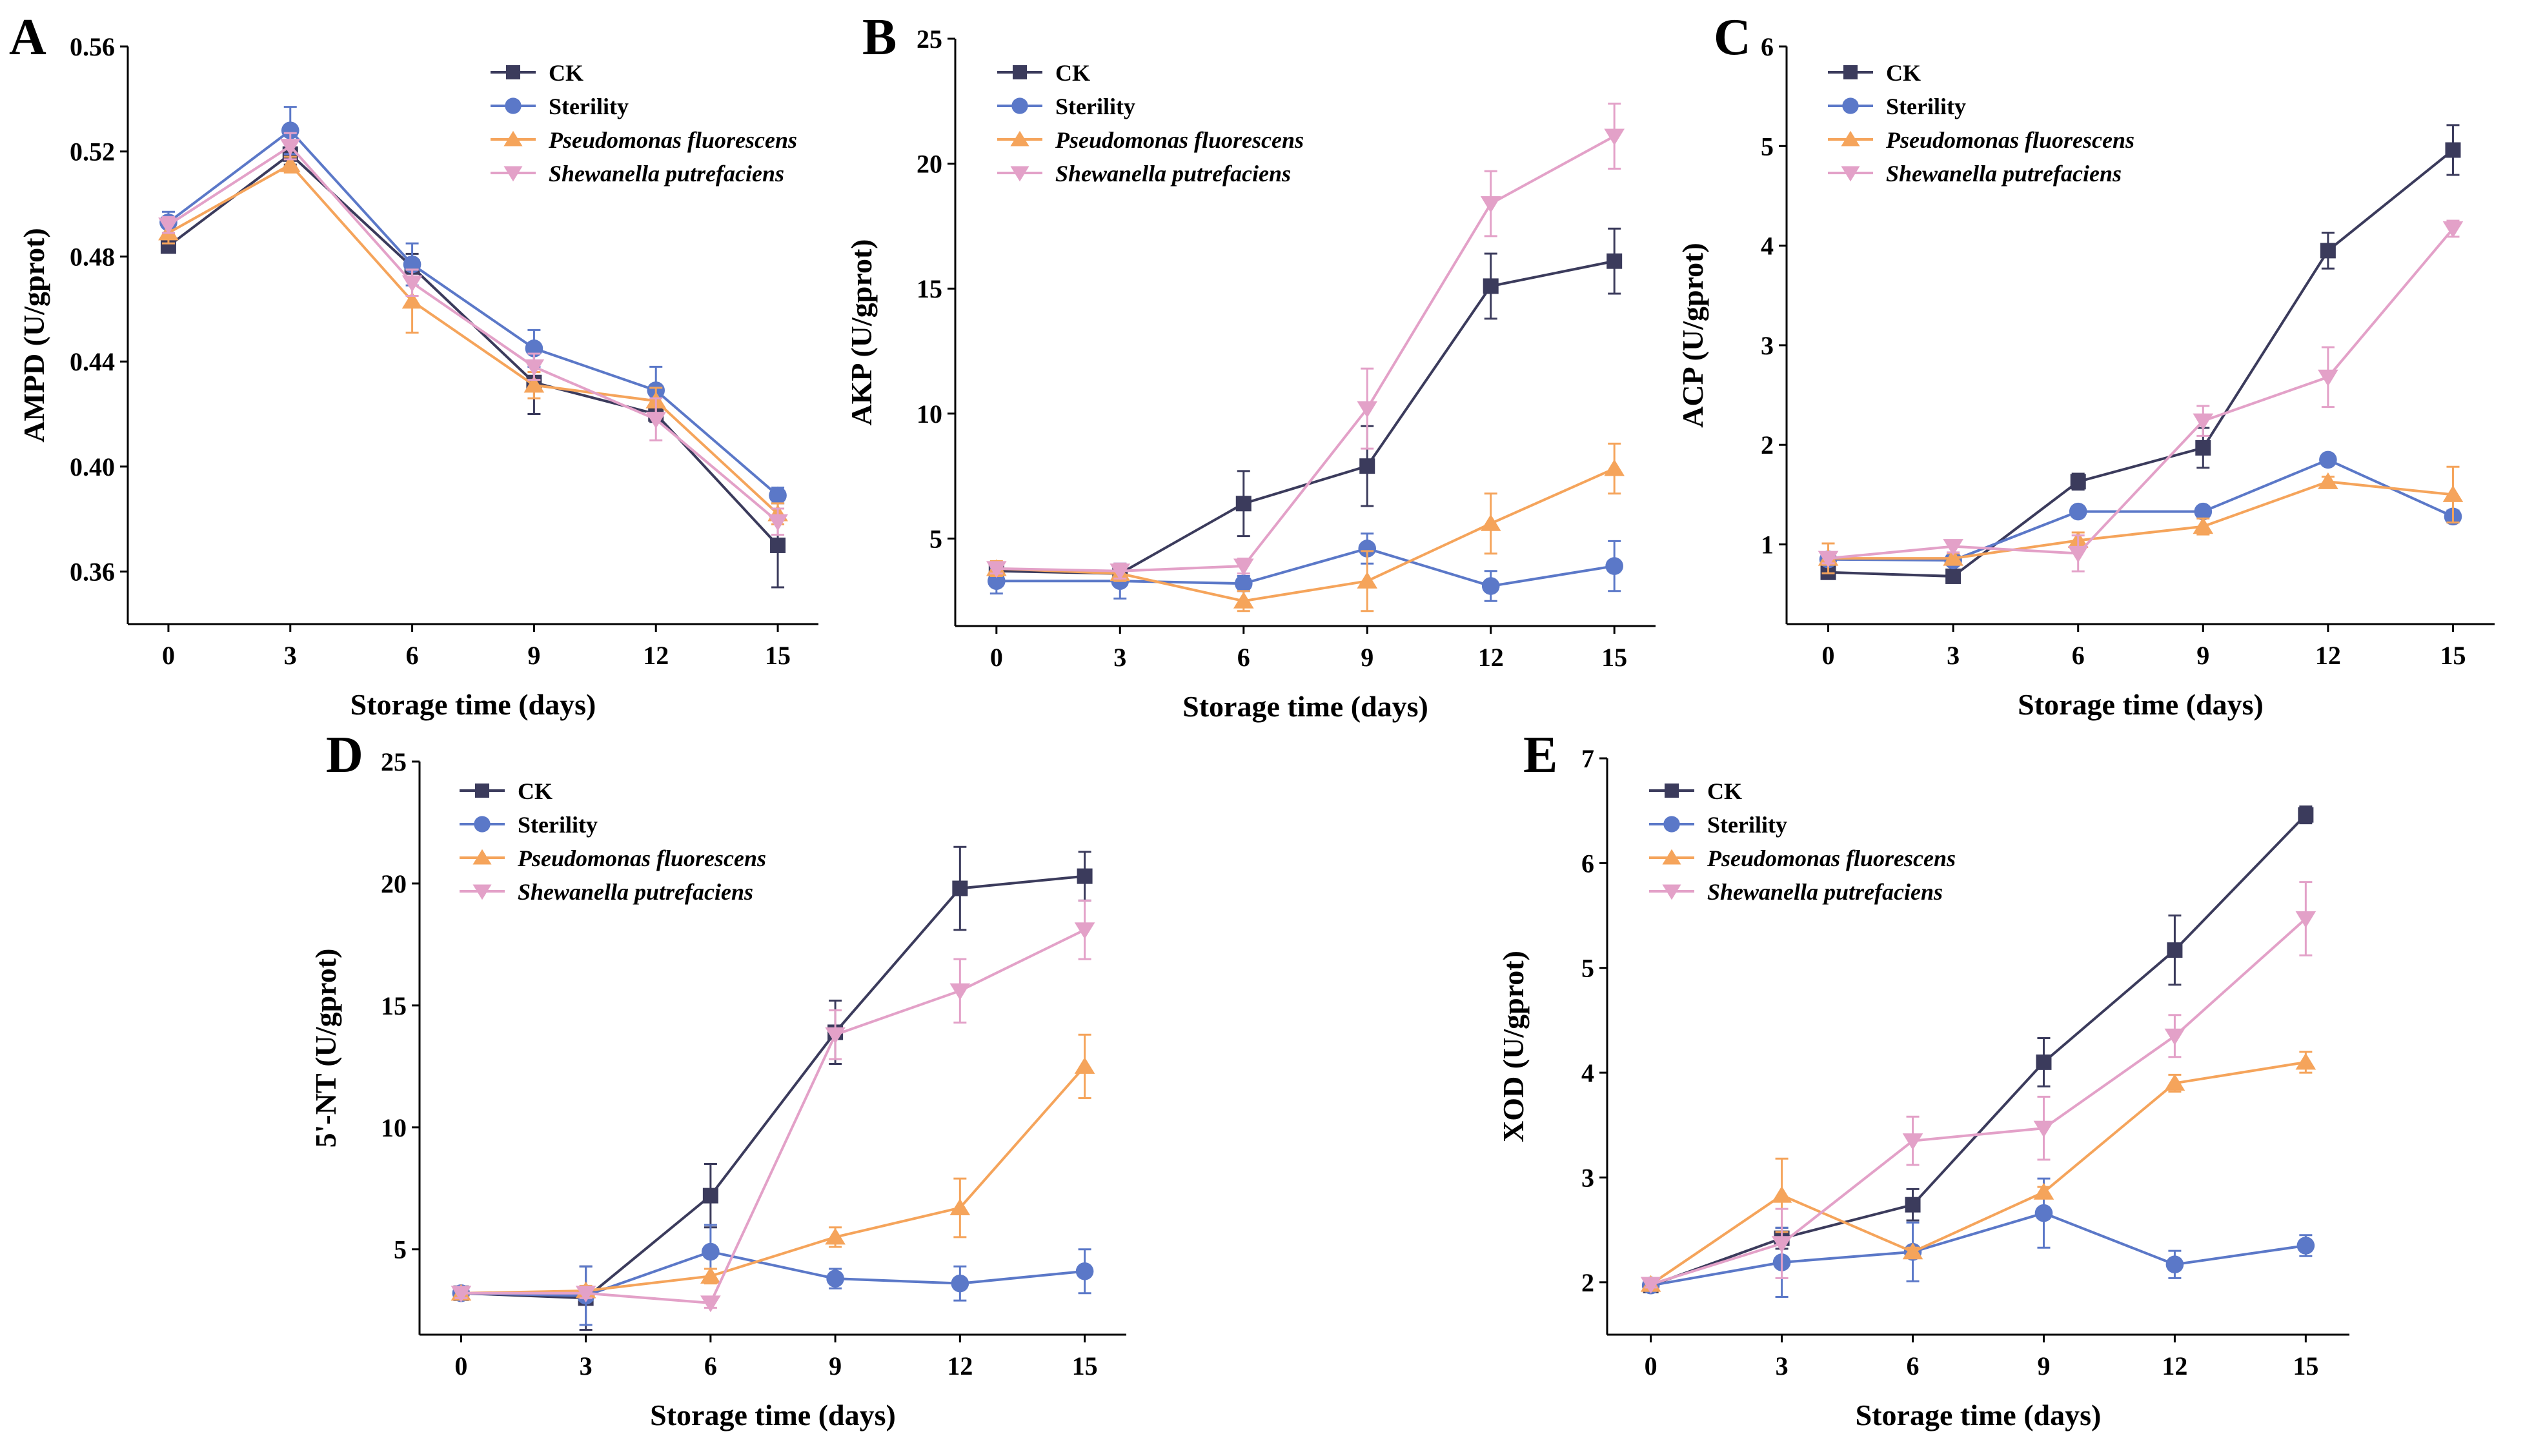 Image resolution: width=2534 pixels, height=1456 pixels. What do you see at coordinates (394, 761) in the screenshot?
I see `y-tick-label: 25` at bounding box center [394, 761].